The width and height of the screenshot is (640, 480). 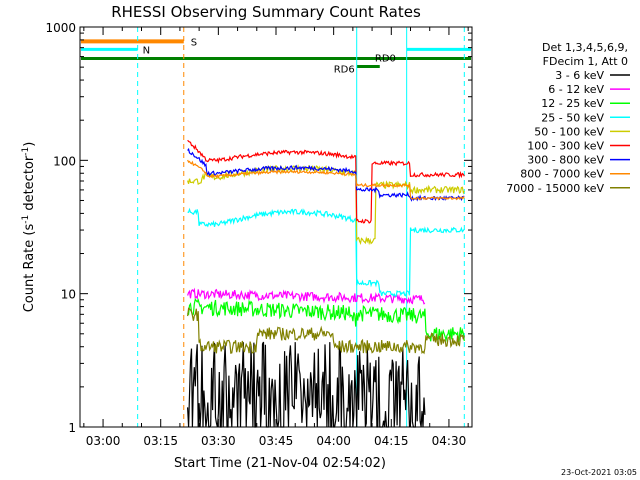 What do you see at coordinates (585, 61) in the screenshot?
I see `legend-title-line-2: FDecim 1, Att 0` at bounding box center [585, 61].